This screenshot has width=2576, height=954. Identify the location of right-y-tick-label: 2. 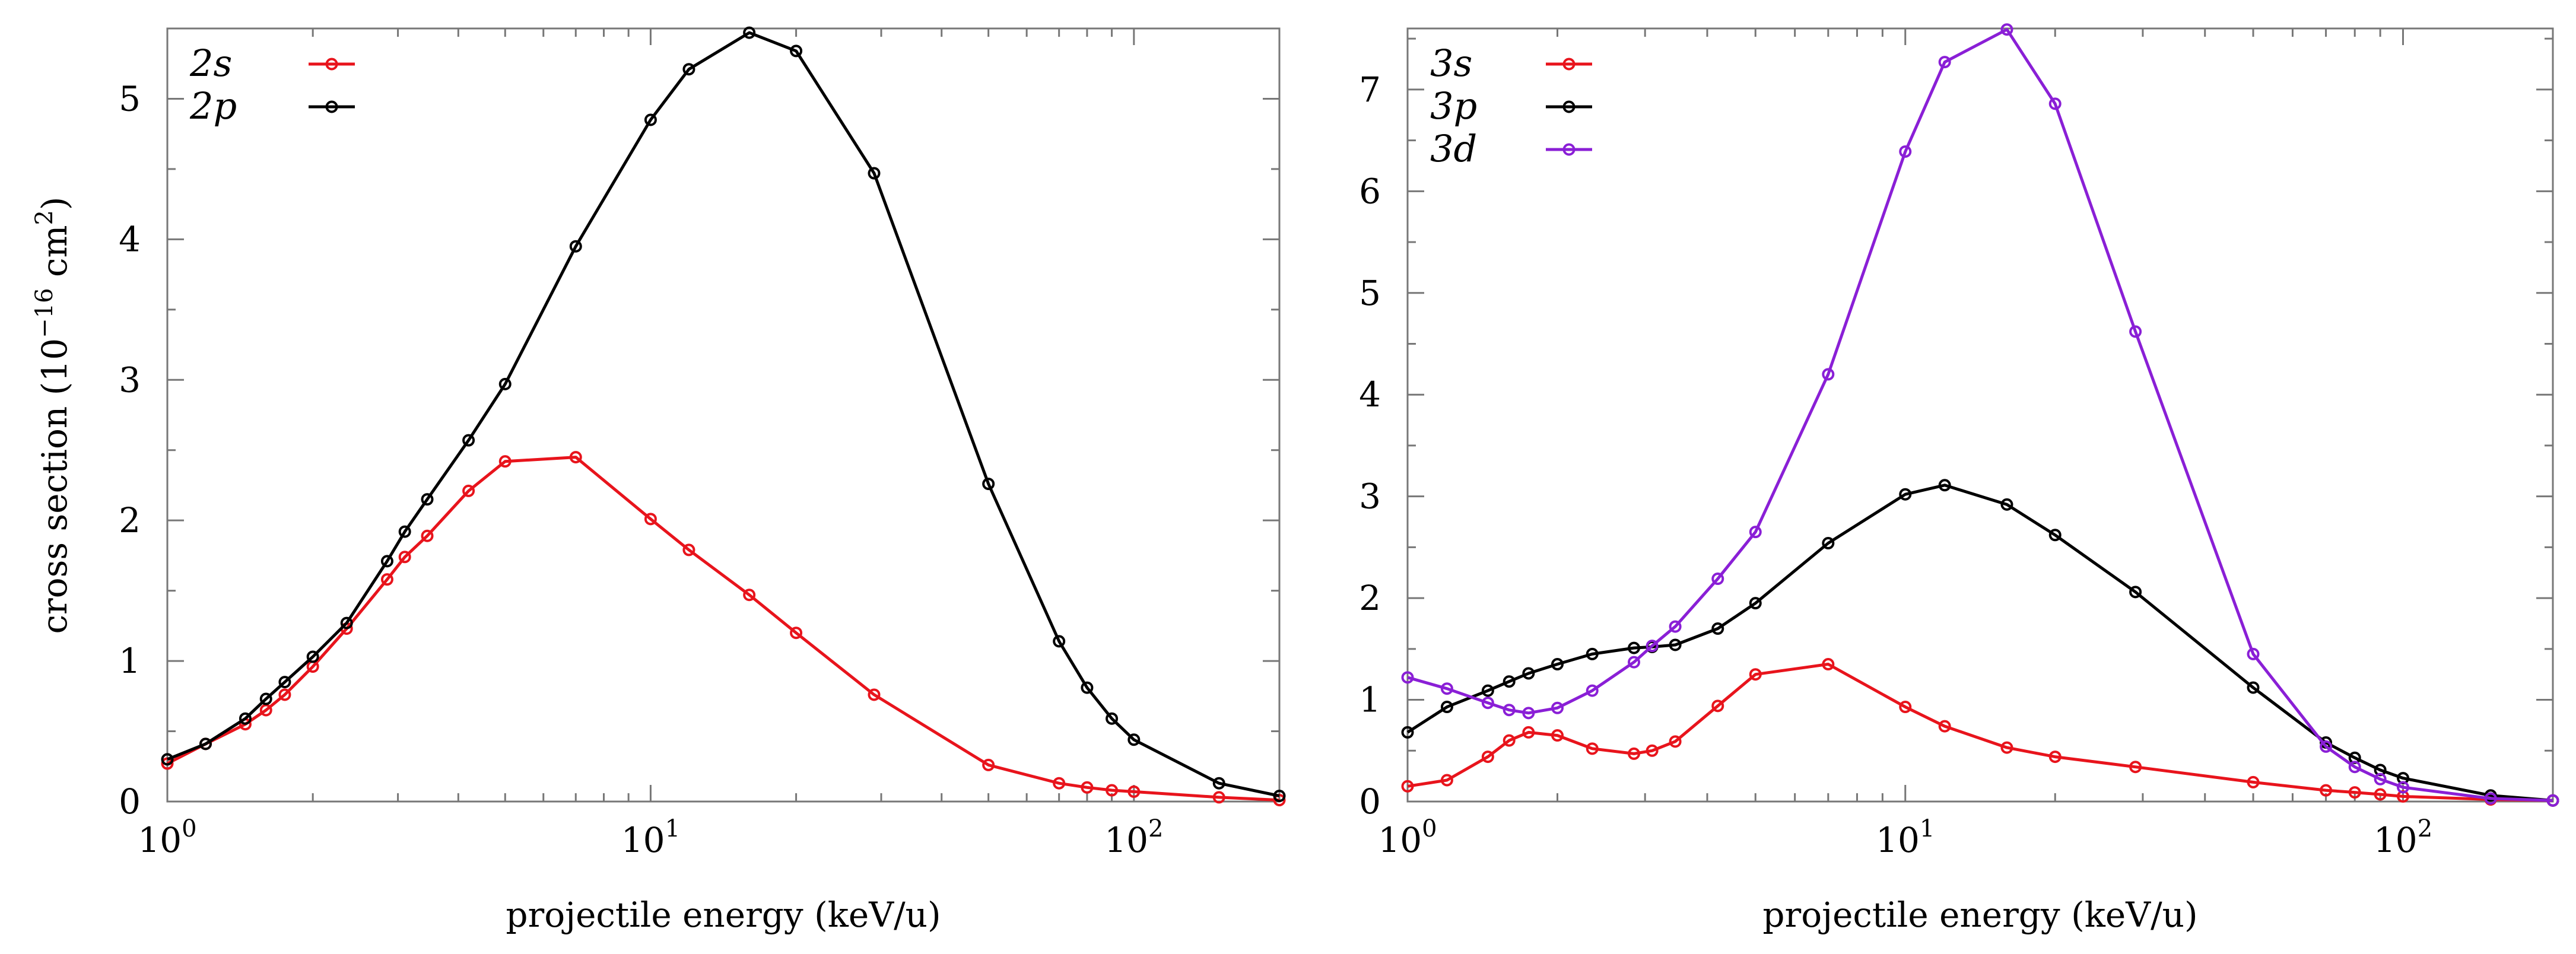
(1370, 598).